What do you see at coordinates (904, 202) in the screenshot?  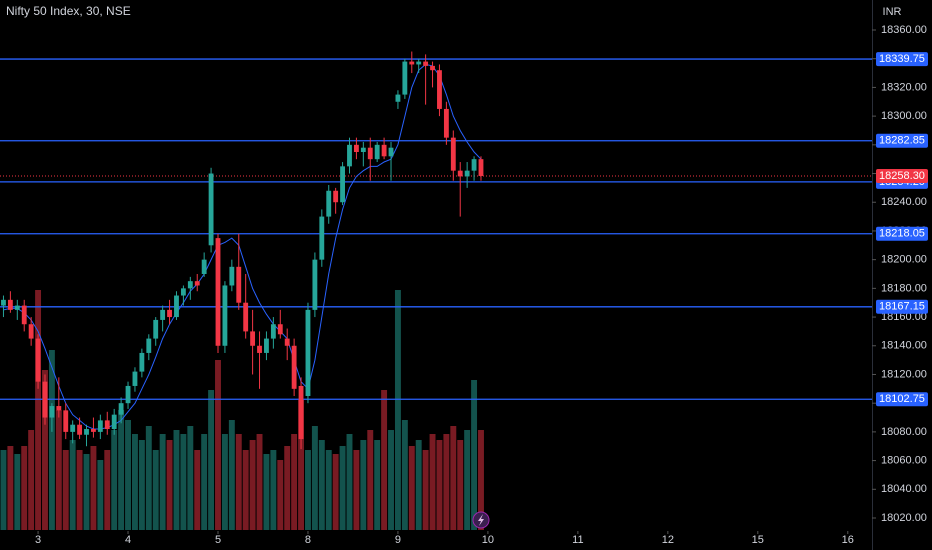 I see `y-tick-label: 18240.00` at bounding box center [904, 202].